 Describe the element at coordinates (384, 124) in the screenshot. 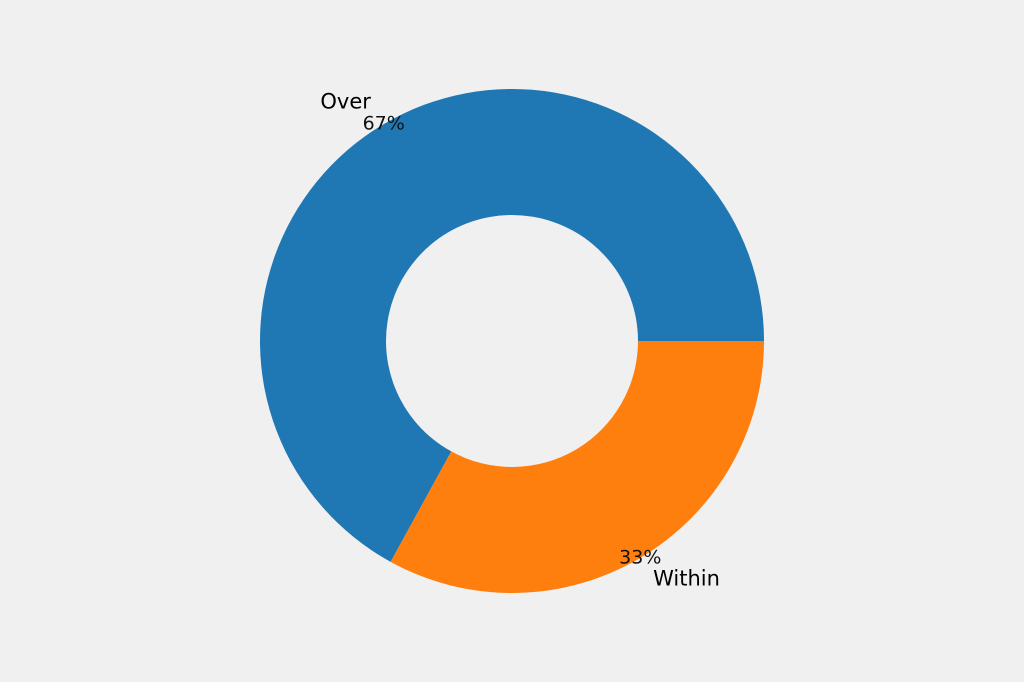

I see `percent-label-over: 67%` at that location.